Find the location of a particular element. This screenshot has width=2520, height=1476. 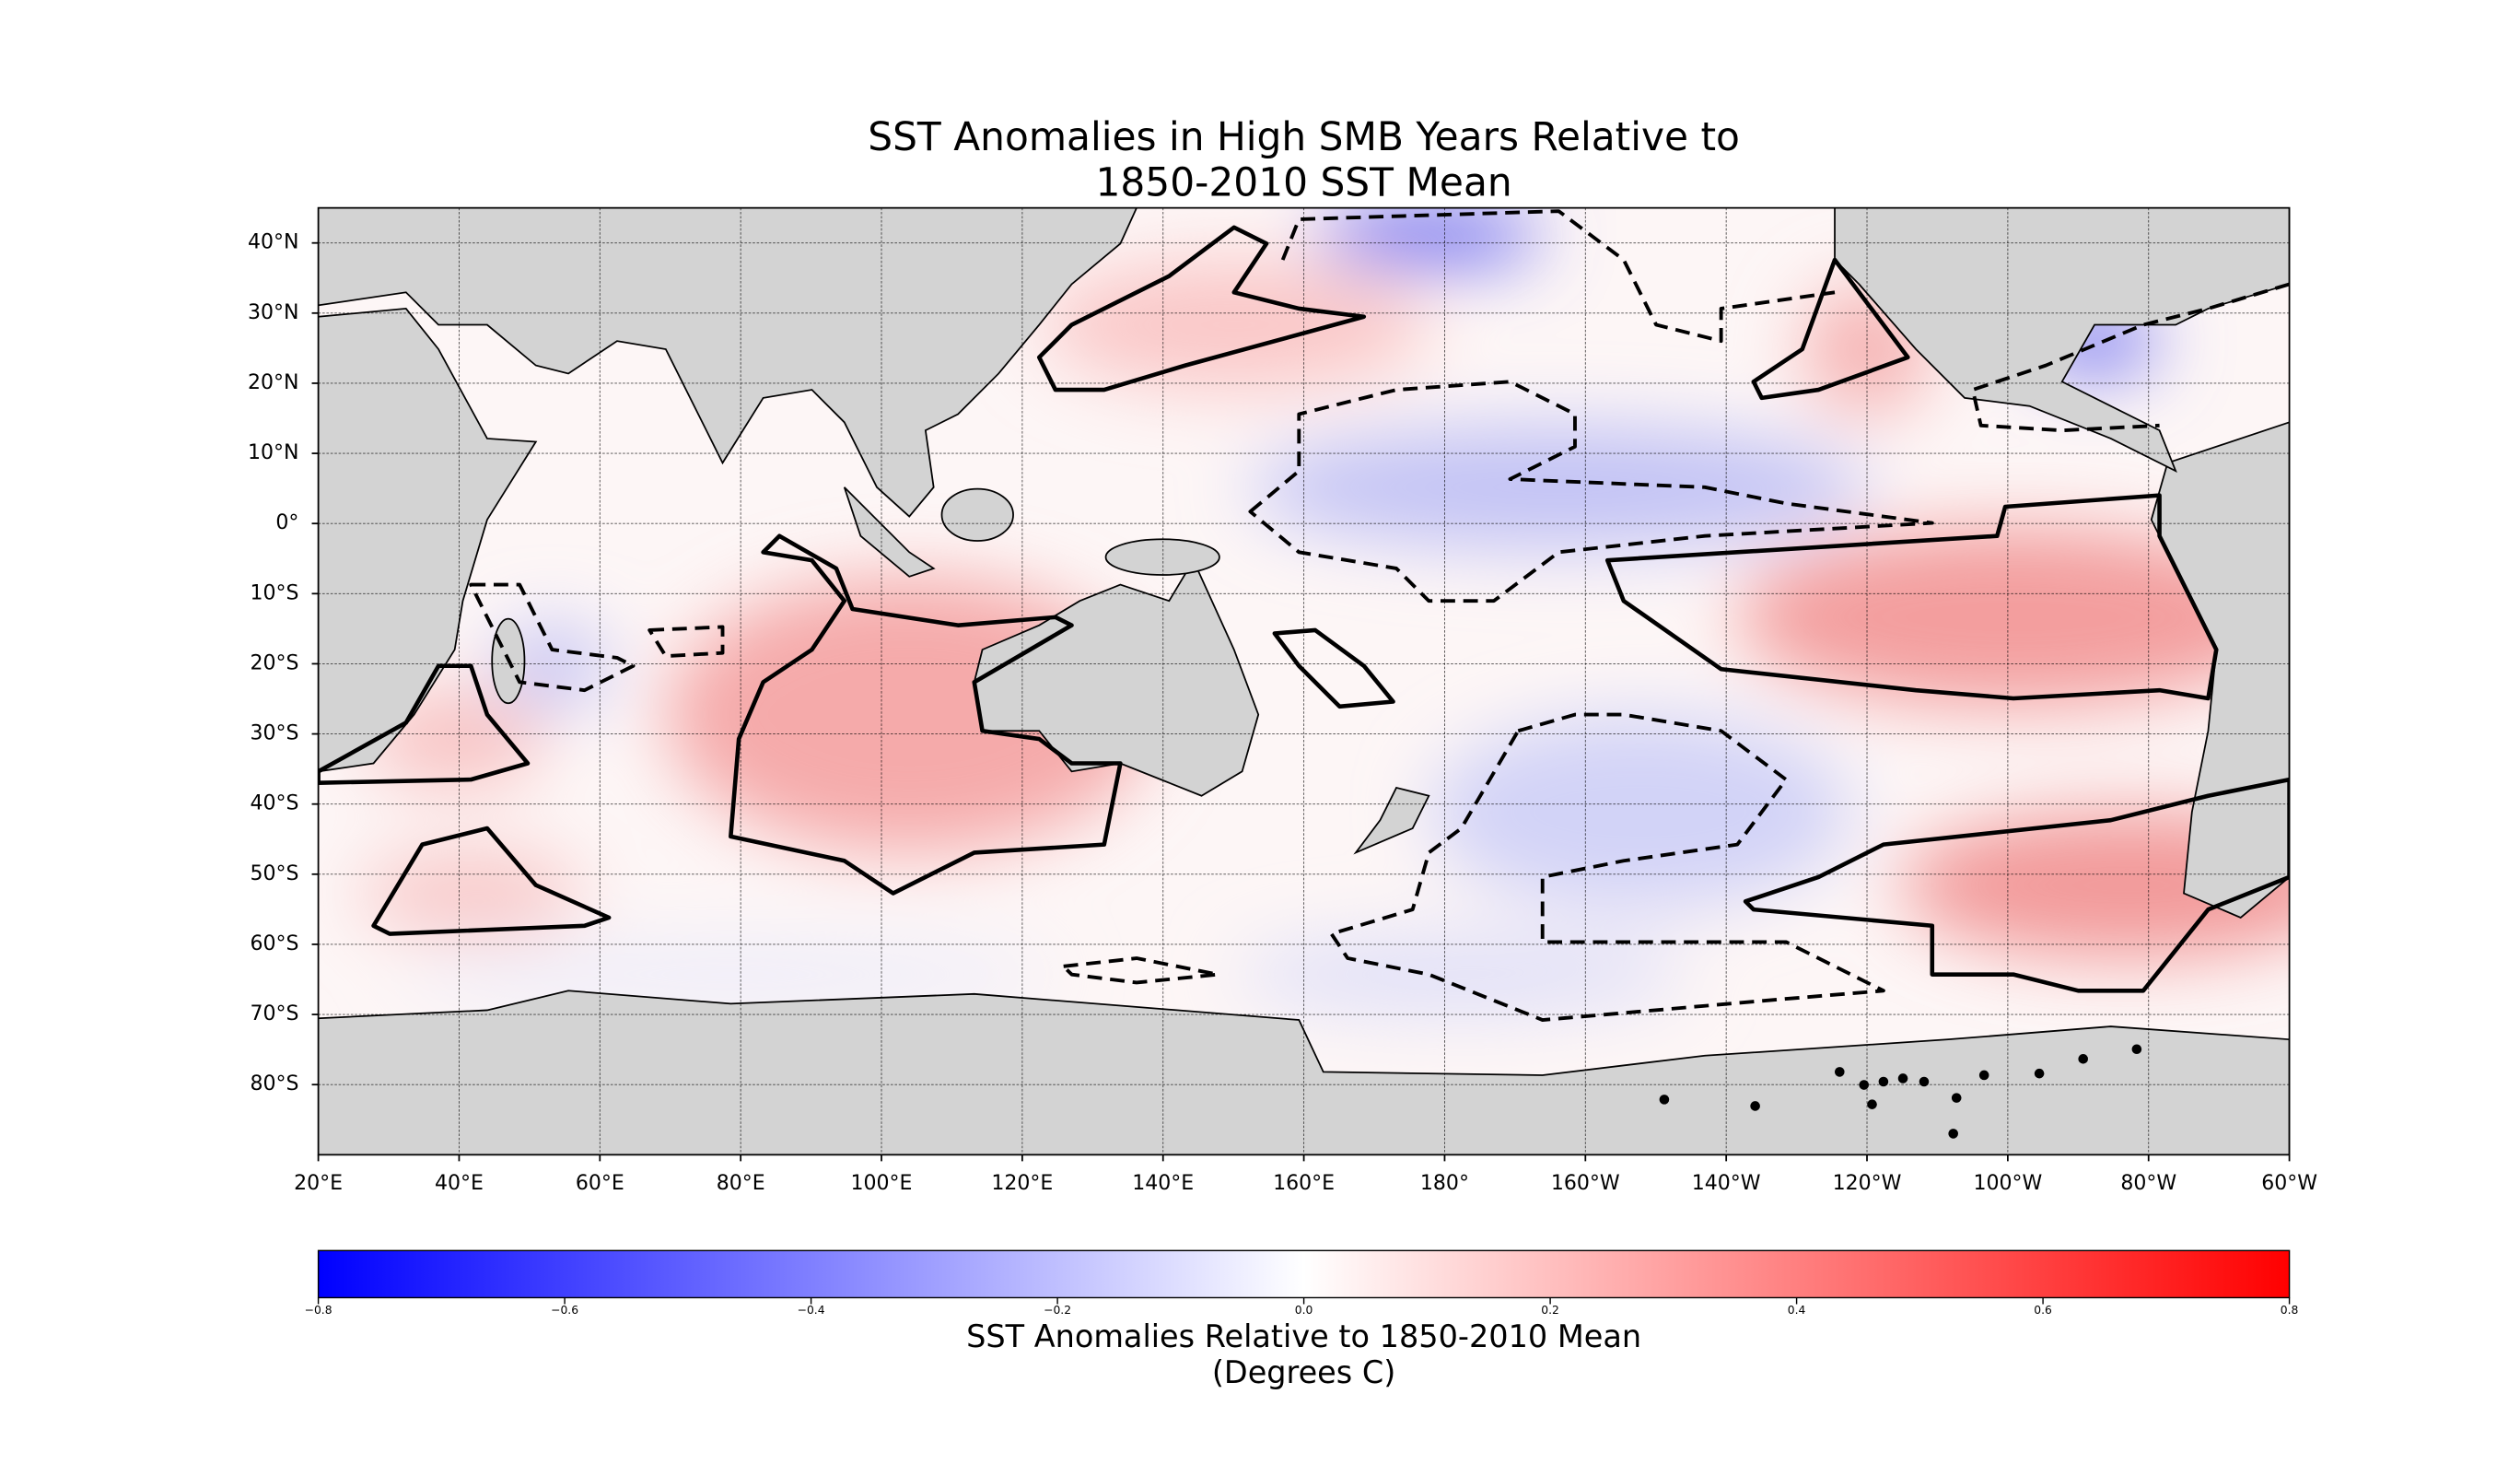

x-tick-label: 60°W is located at coordinates (2289, 1184).